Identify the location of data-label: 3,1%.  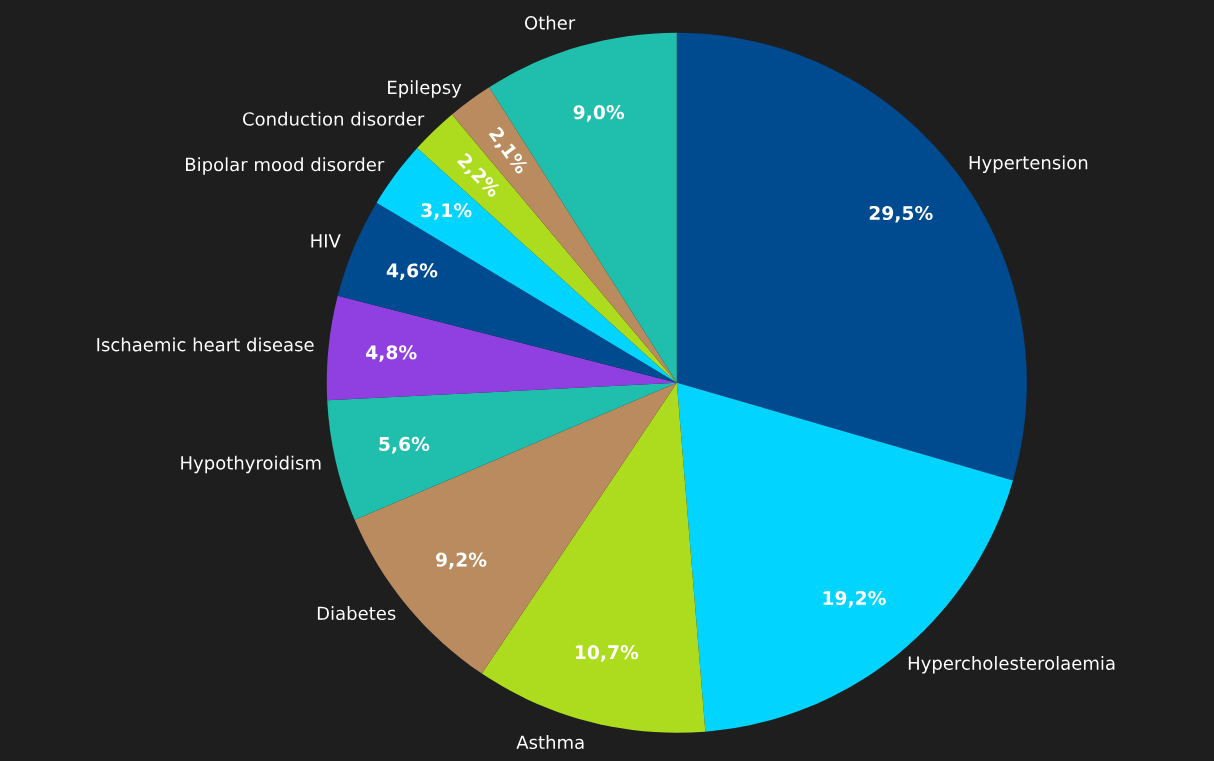
(446, 211).